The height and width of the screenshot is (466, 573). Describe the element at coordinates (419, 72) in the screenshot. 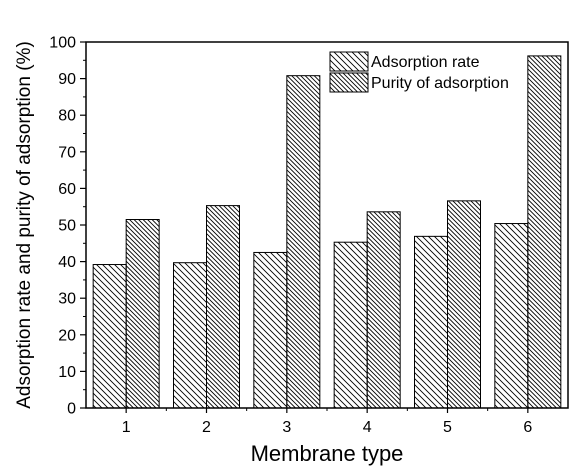

I see `legend: Adsorption rate Purity of adsorption` at that location.